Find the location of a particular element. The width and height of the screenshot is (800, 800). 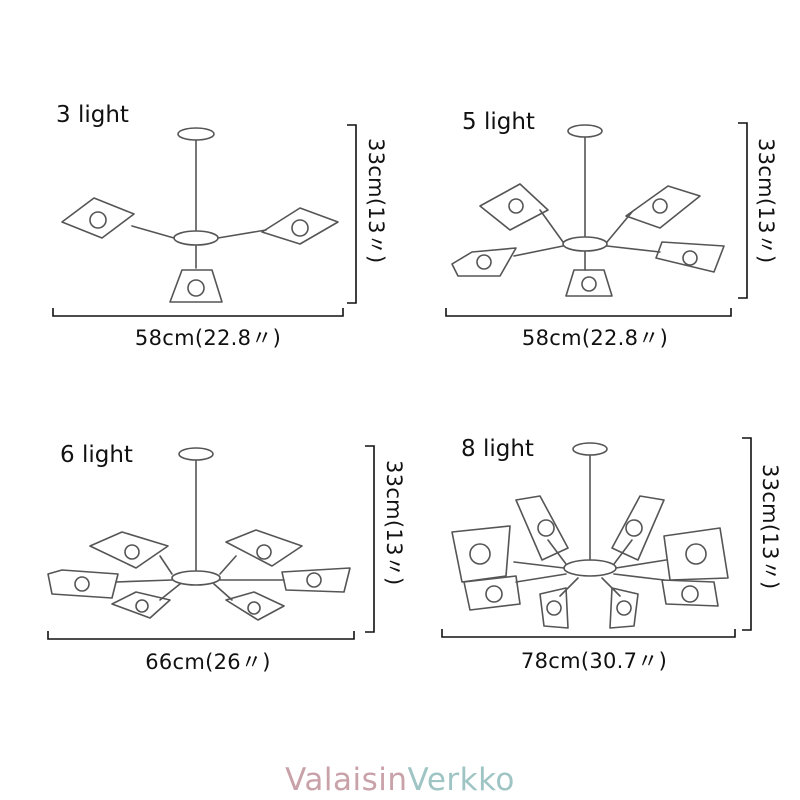

label-5-light: 5 light is located at coordinates (498, 122).